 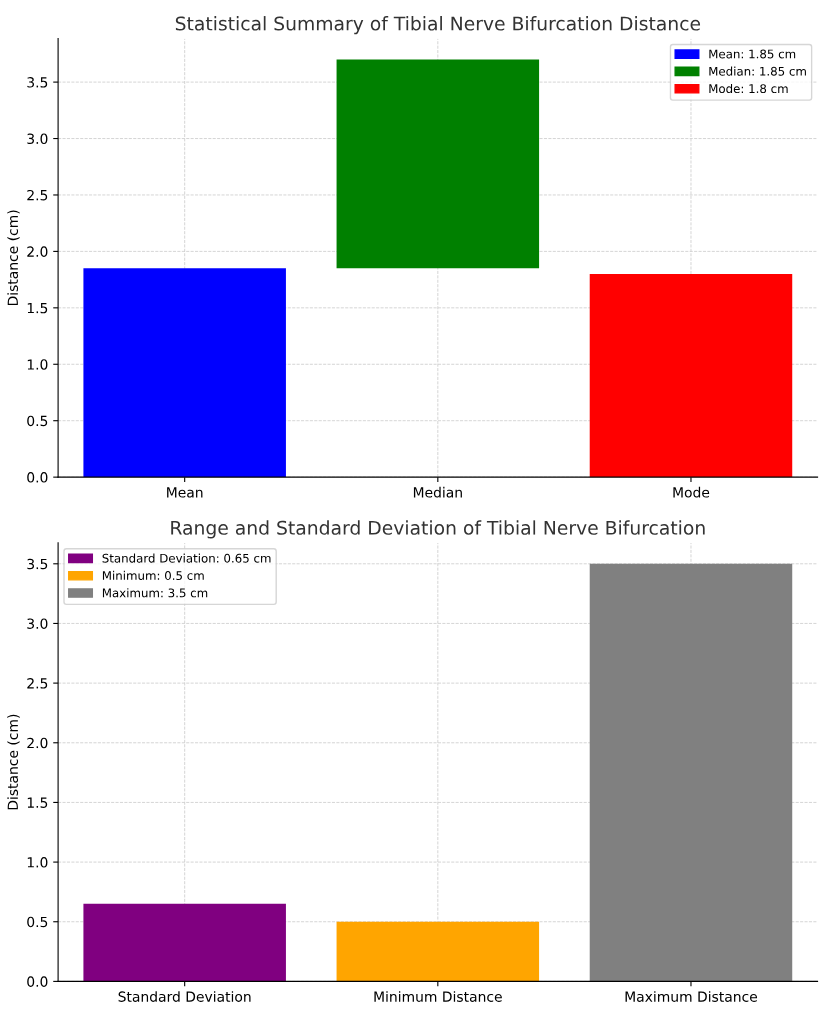 What do you see at coordinates (153, 575) in the screenshot?
I see `legend-label: Minimum: 0.5 cm` at bounding box center [153, 575].